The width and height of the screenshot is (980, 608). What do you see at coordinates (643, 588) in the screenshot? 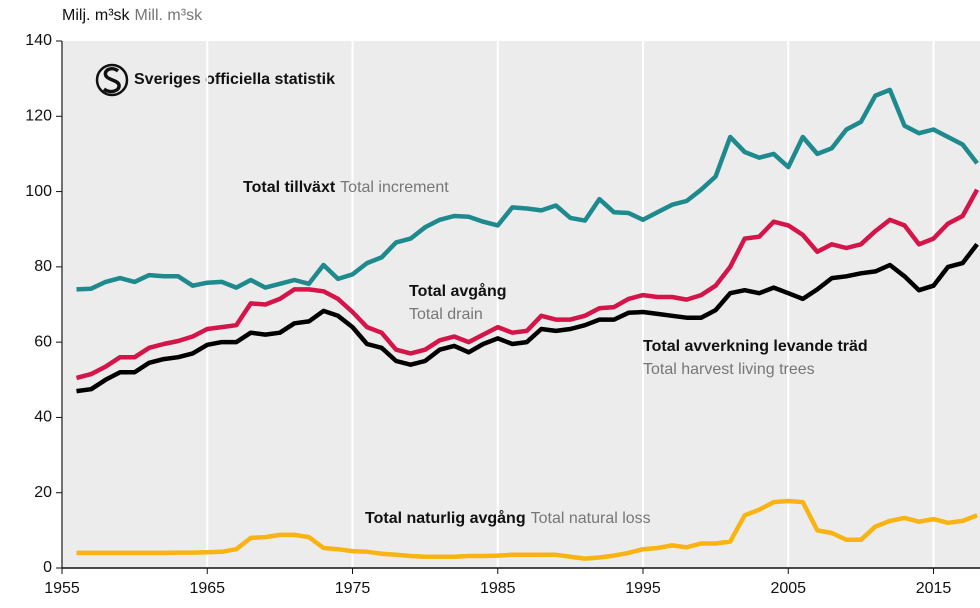
I see `x-tick-label: 1995` at bounding box center [643, 588].